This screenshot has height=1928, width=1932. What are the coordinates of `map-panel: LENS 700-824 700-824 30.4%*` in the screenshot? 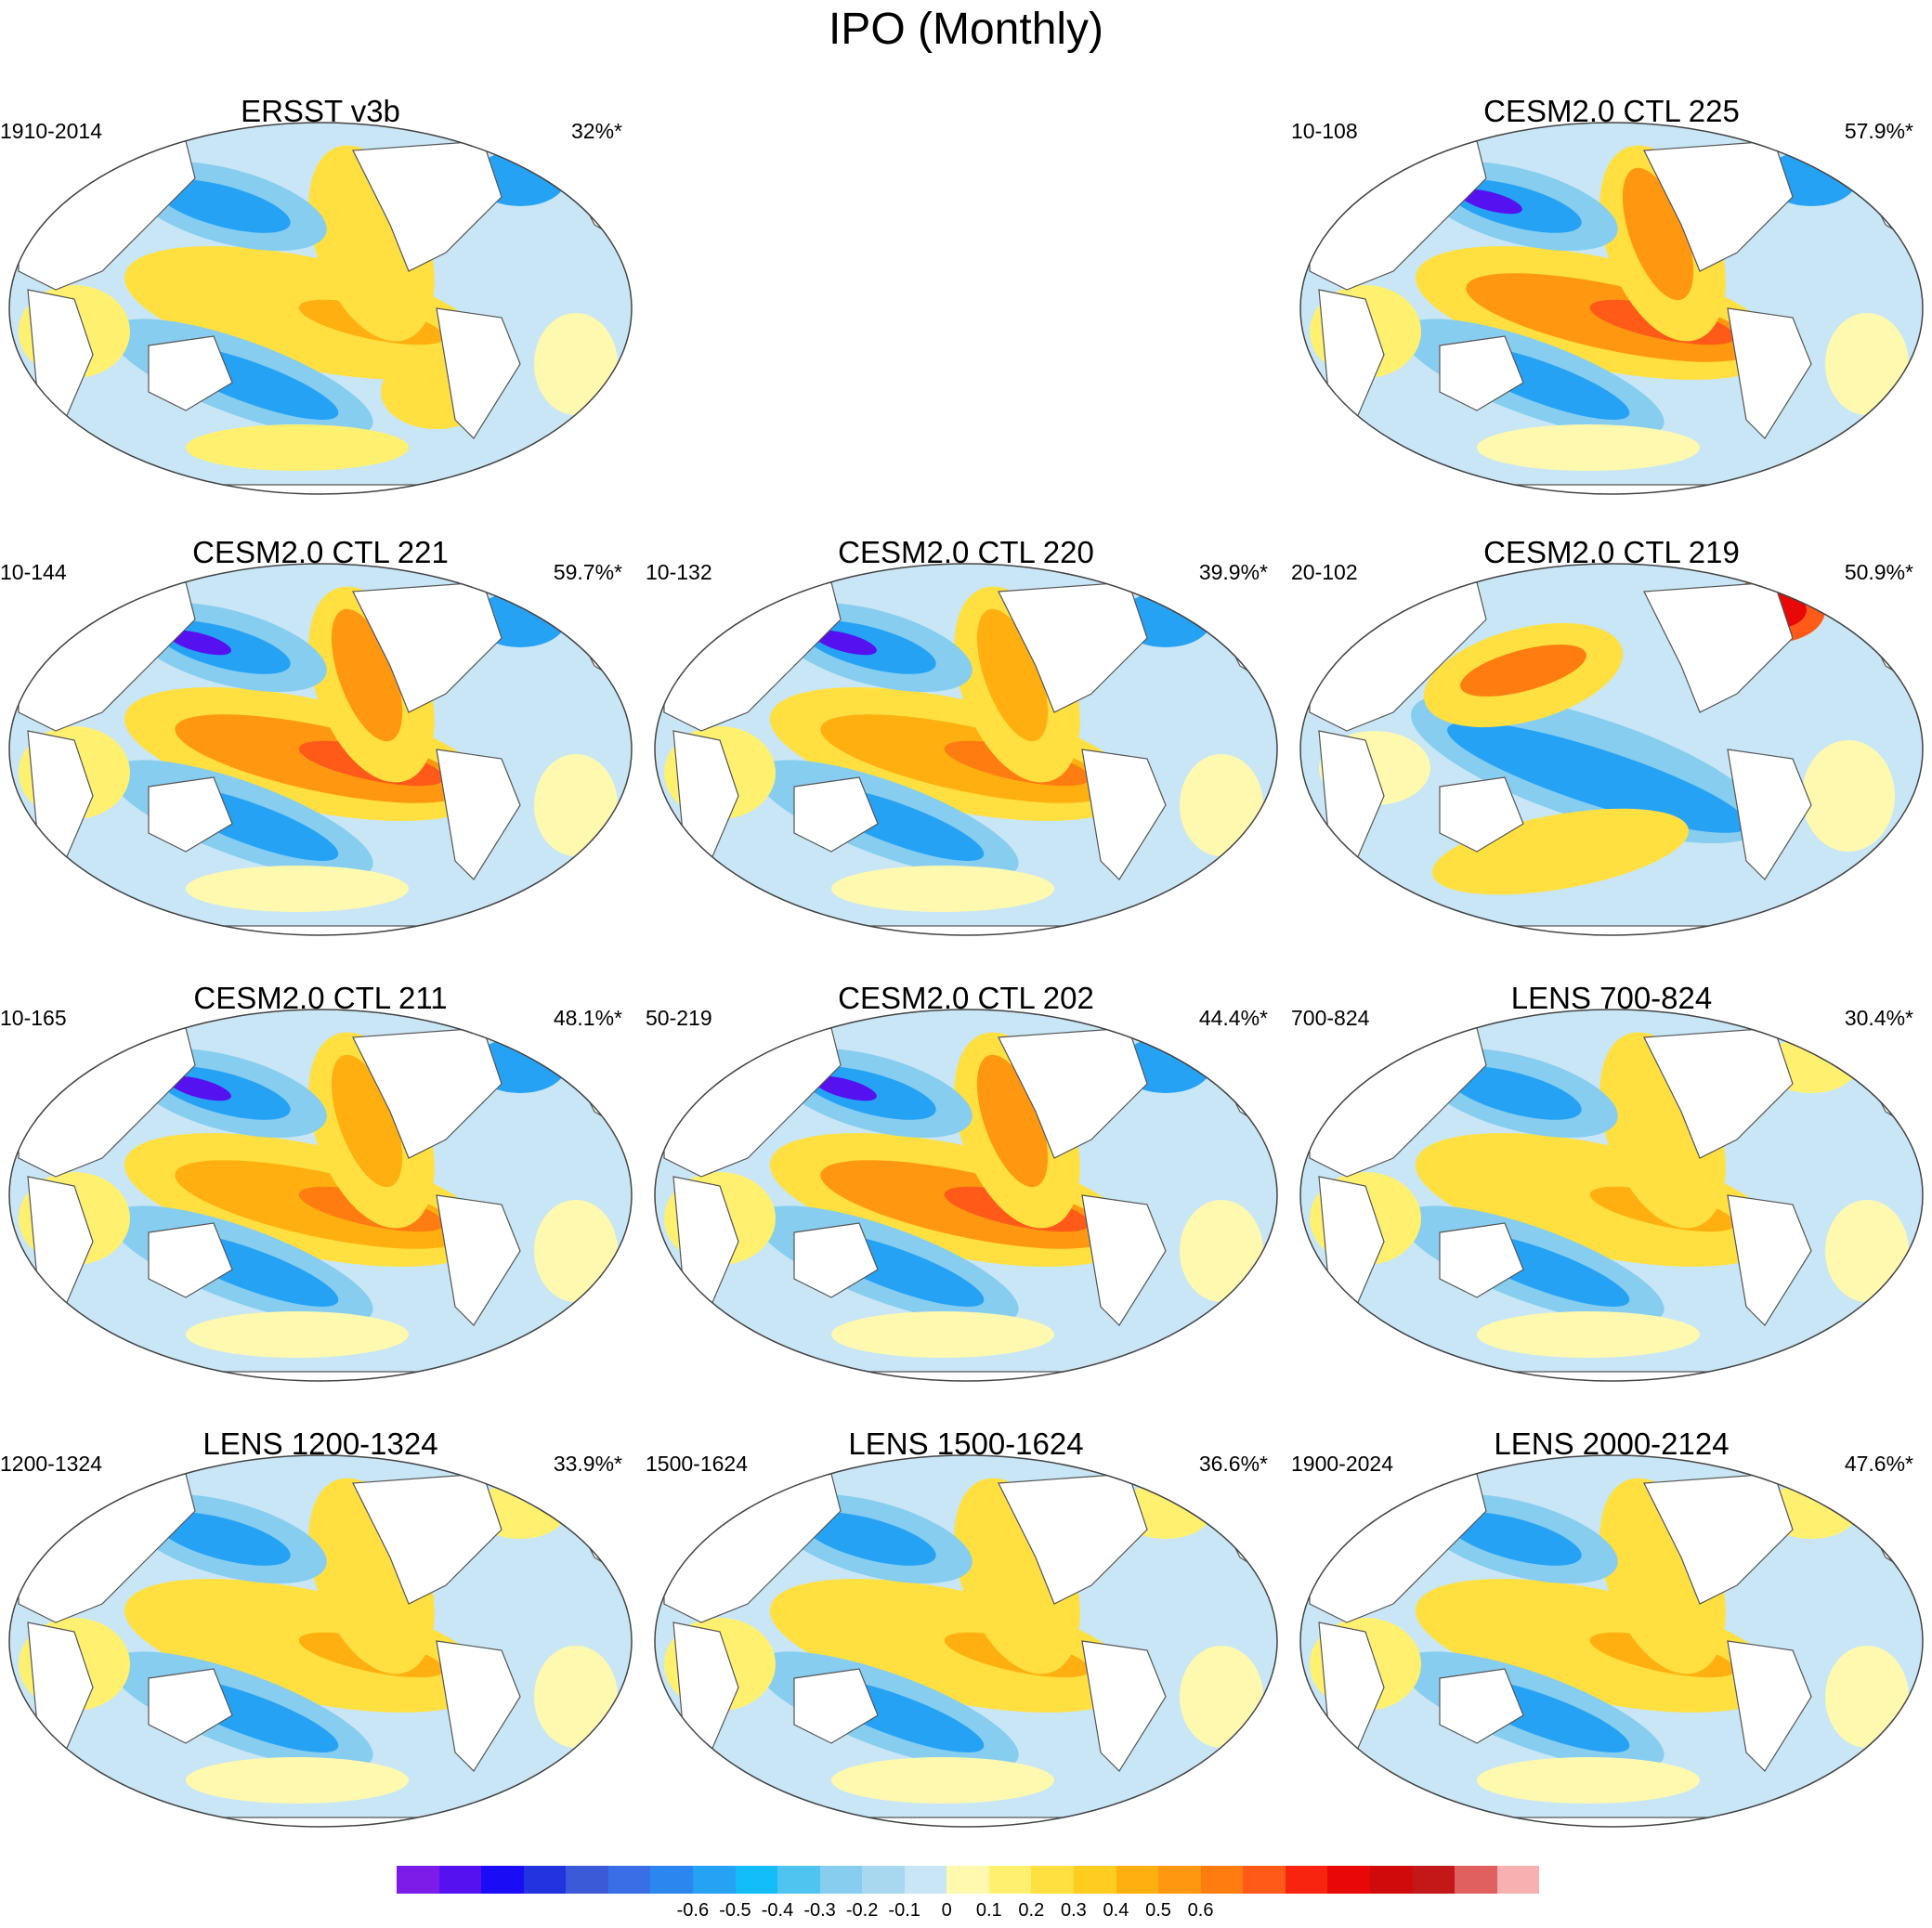 It's located at (1611, 1193).